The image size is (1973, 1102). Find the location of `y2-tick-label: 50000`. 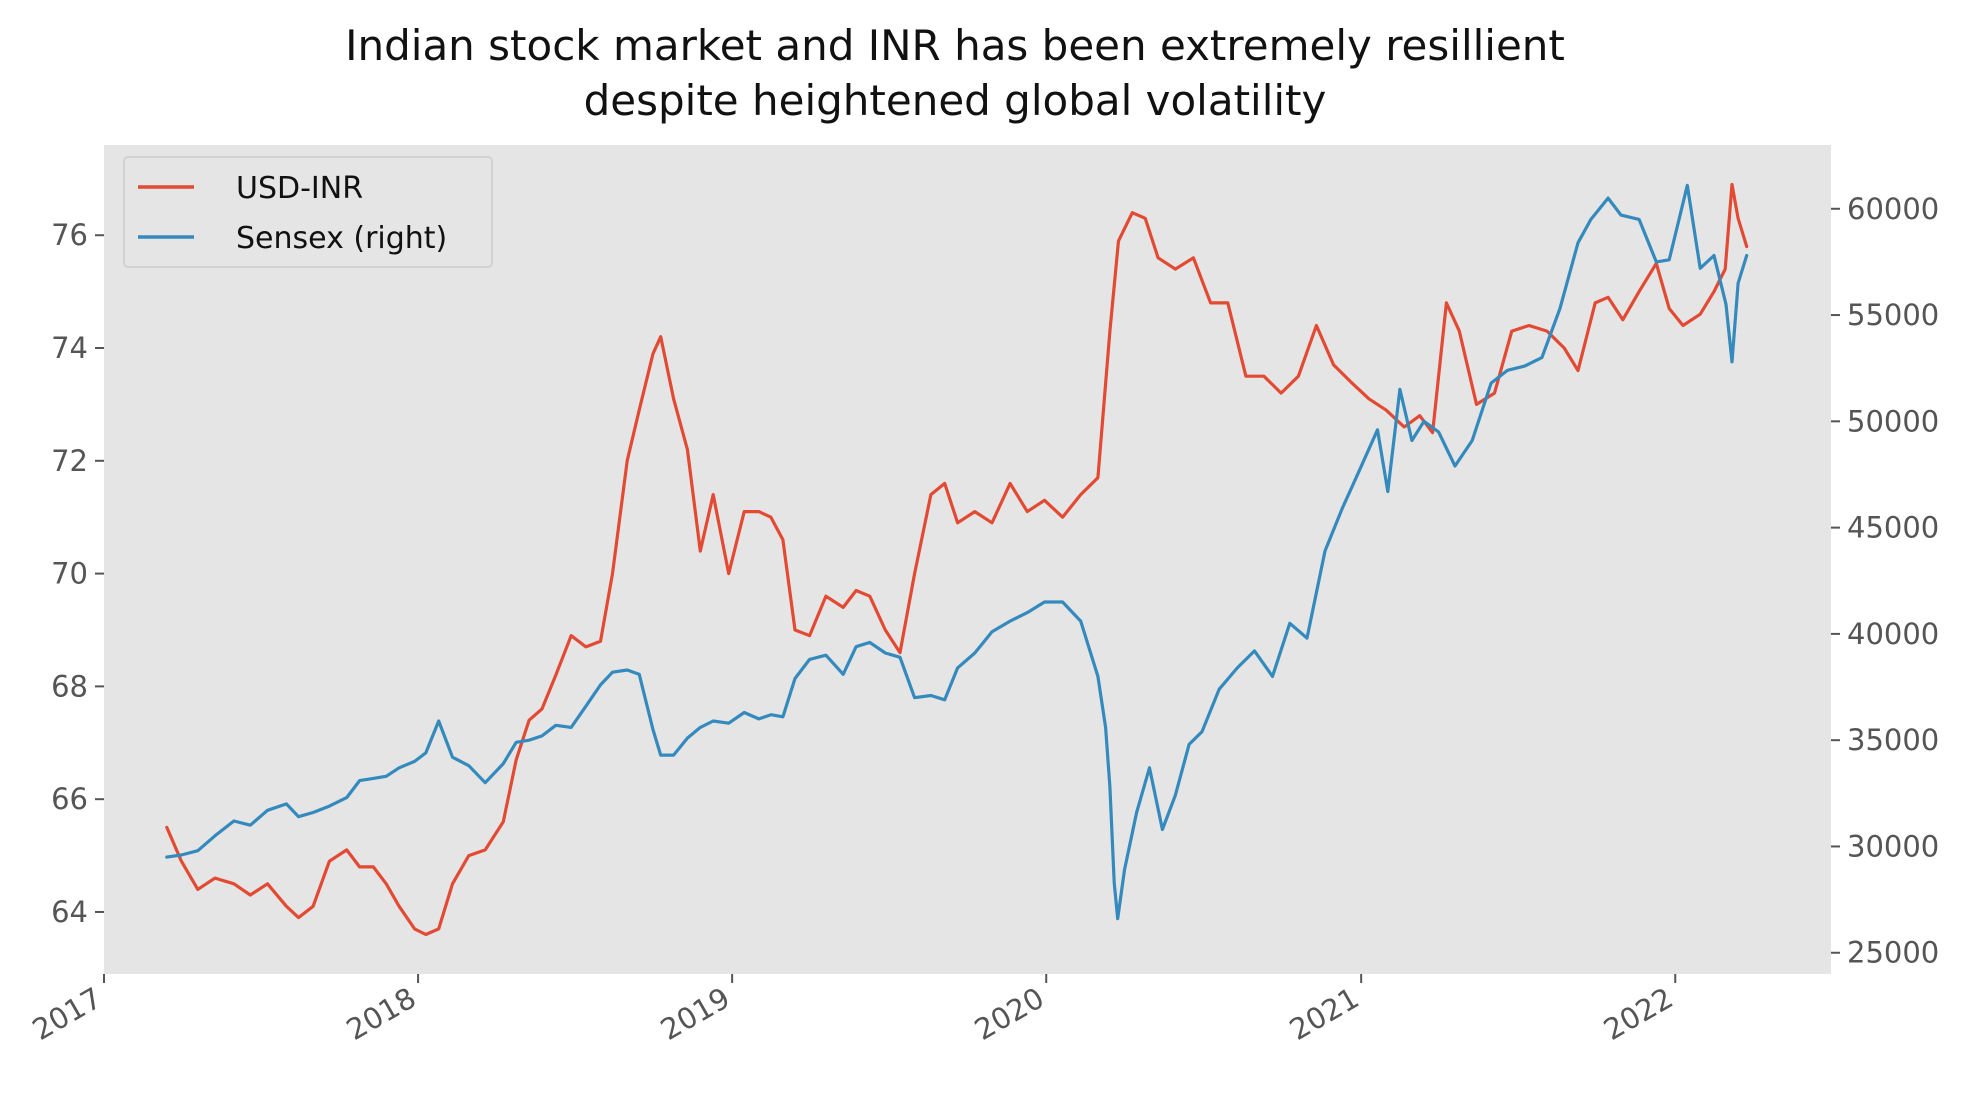

y2-tick-label: 50000 is located at coordinates (1893, 421).